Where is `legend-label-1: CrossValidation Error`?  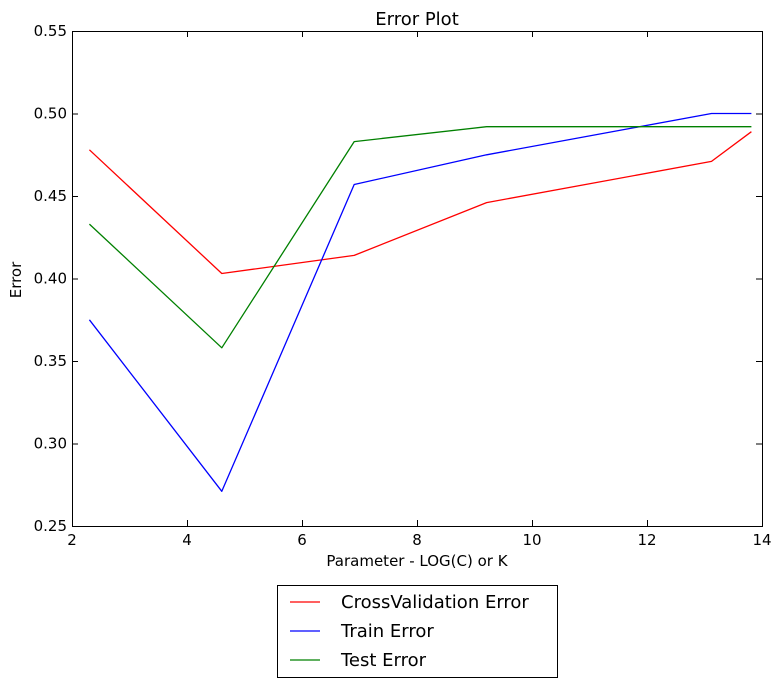 legend-label-1: CrossValidation Error is located at coordinates (435, 602).